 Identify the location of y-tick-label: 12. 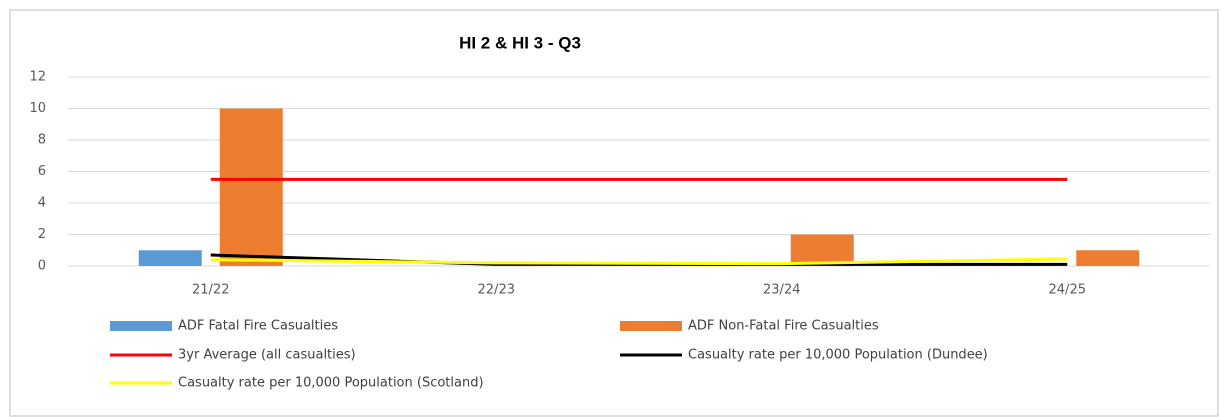
(37, 77).